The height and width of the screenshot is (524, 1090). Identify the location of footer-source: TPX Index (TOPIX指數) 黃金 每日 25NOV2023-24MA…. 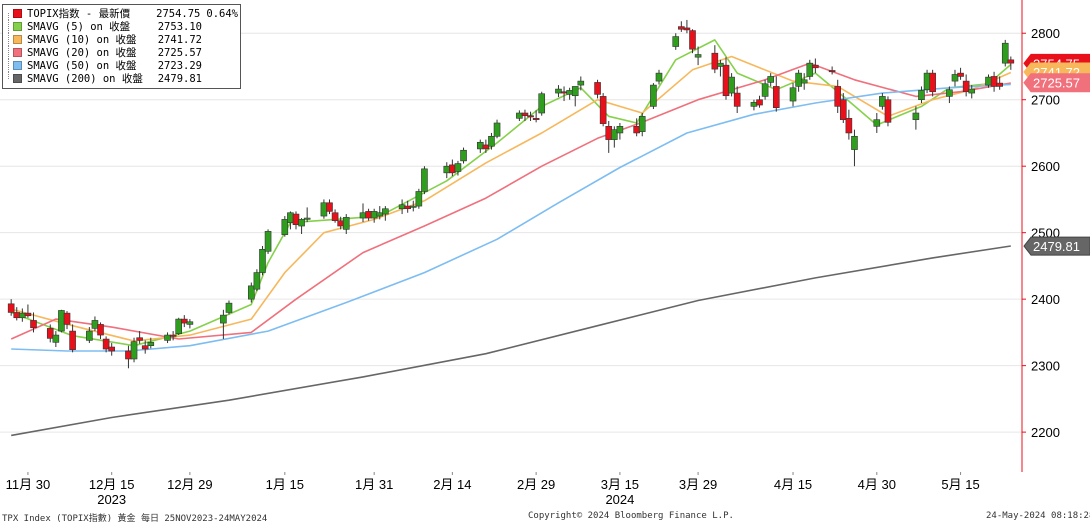
(135, 519).